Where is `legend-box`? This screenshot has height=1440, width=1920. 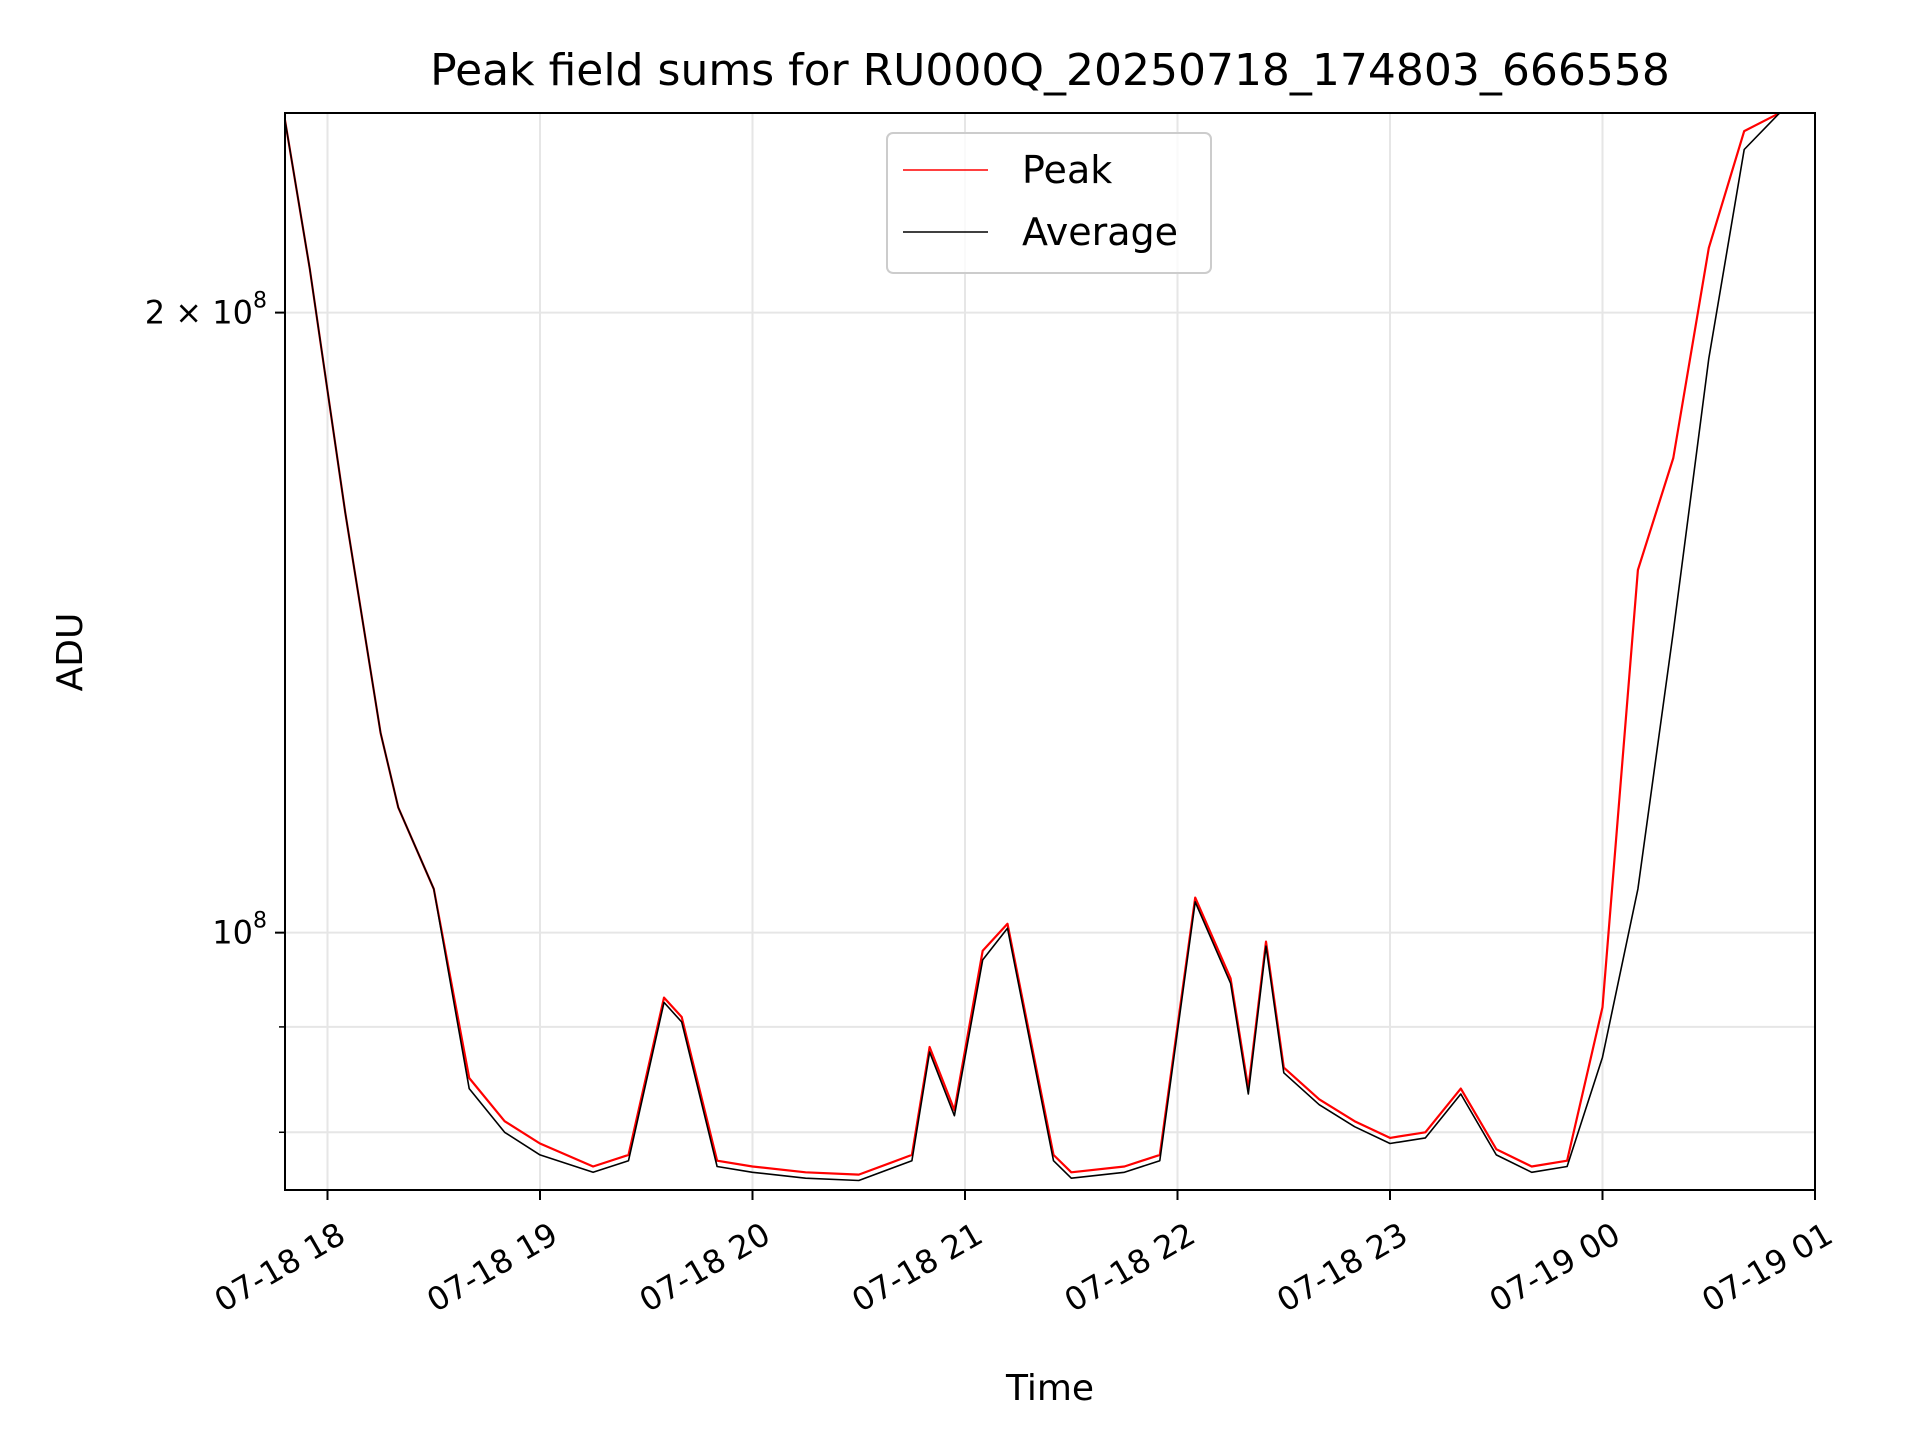 legend-box is located at coordinates (1049, 203).